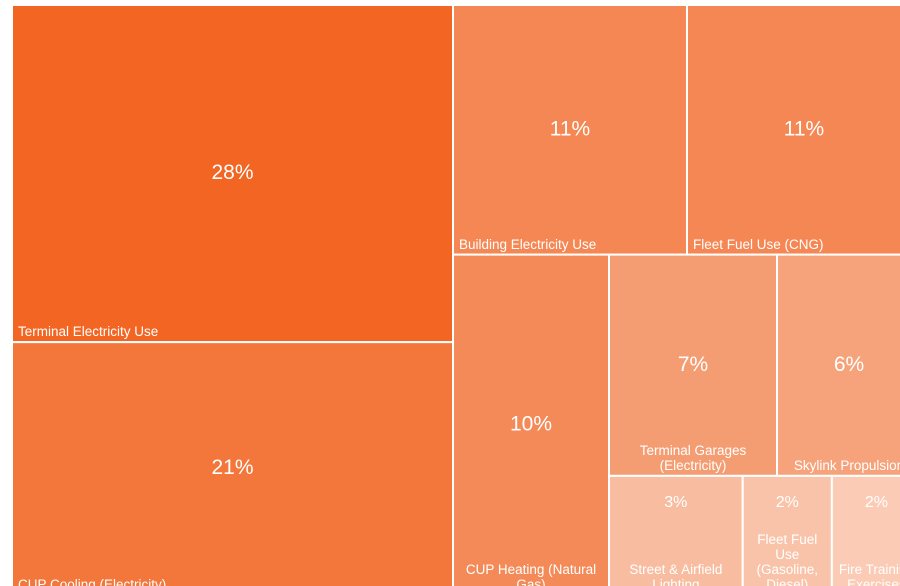 The height and width of the screenshot is (586, 900). Describe the element at coordinates (232, 467) in the screenshot. I see `value-label: 21%` at that location.